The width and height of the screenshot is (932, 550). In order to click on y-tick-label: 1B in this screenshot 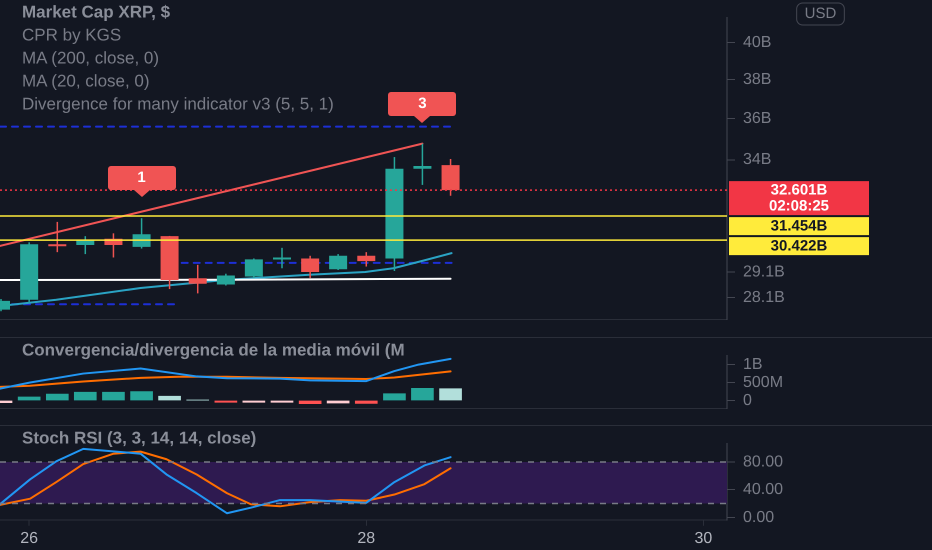, I will do `click(753, 364)`.